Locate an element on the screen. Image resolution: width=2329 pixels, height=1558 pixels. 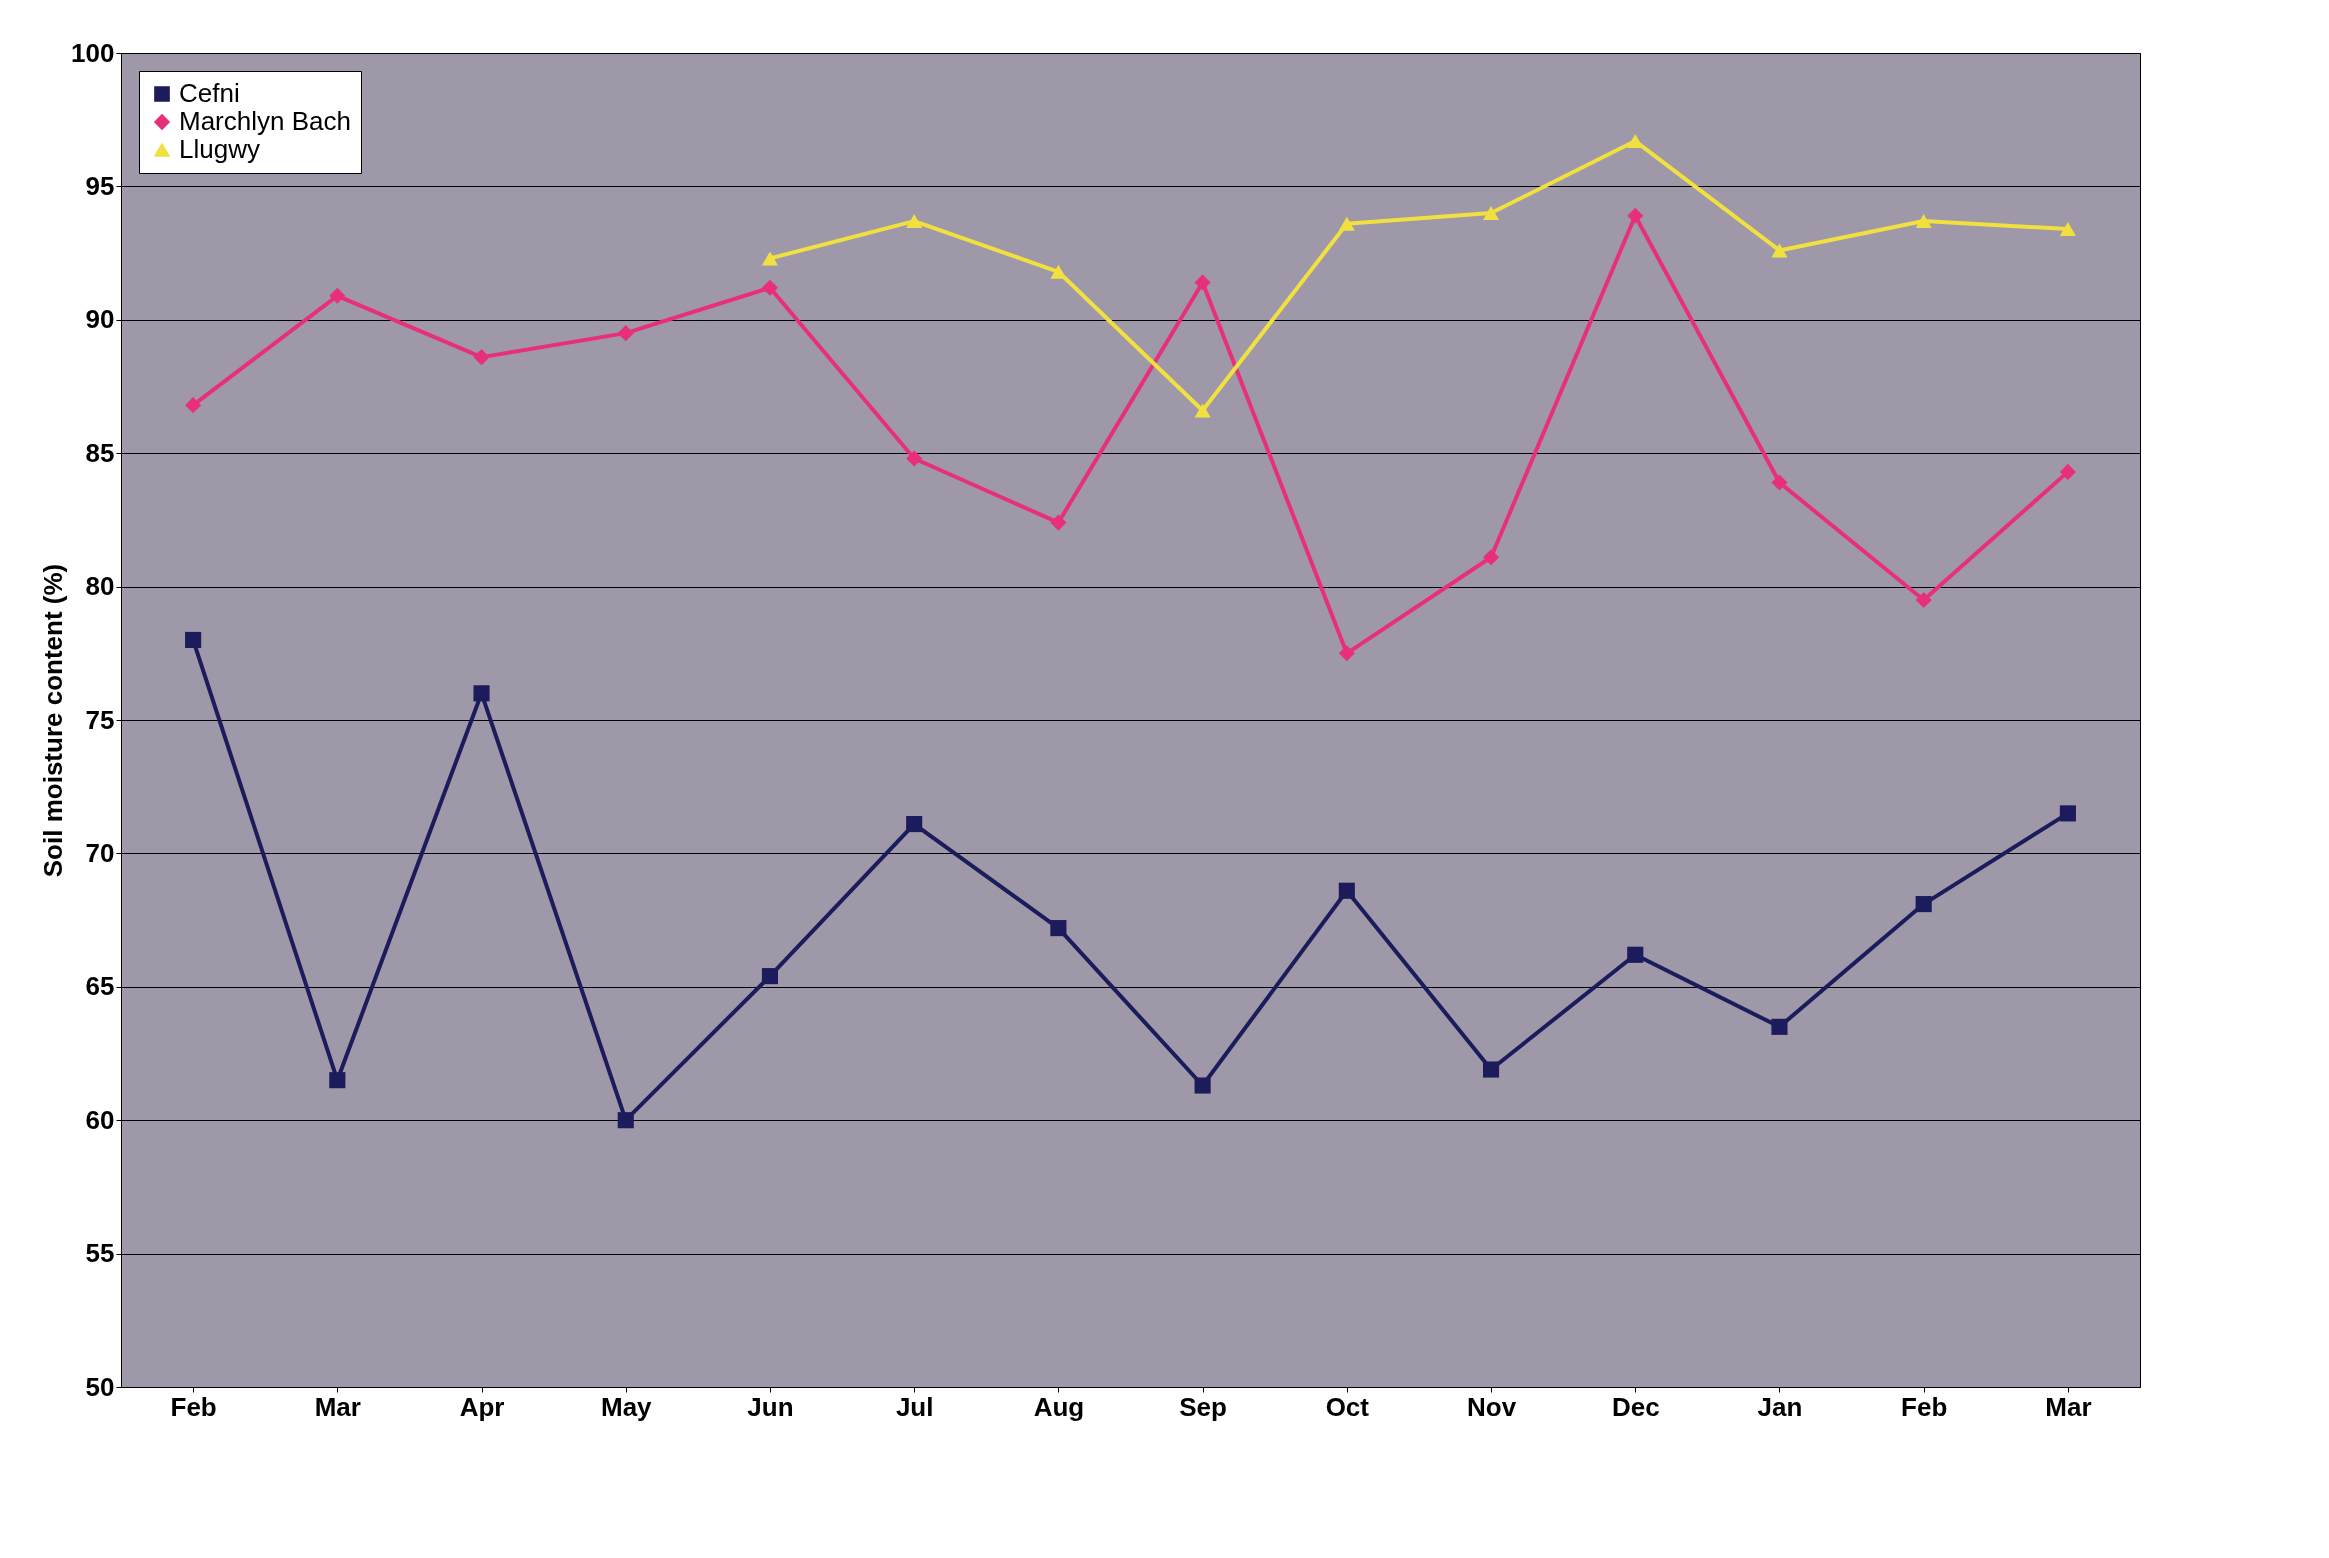
x-tick-label: Jun is located at coordinates (770, 1406).